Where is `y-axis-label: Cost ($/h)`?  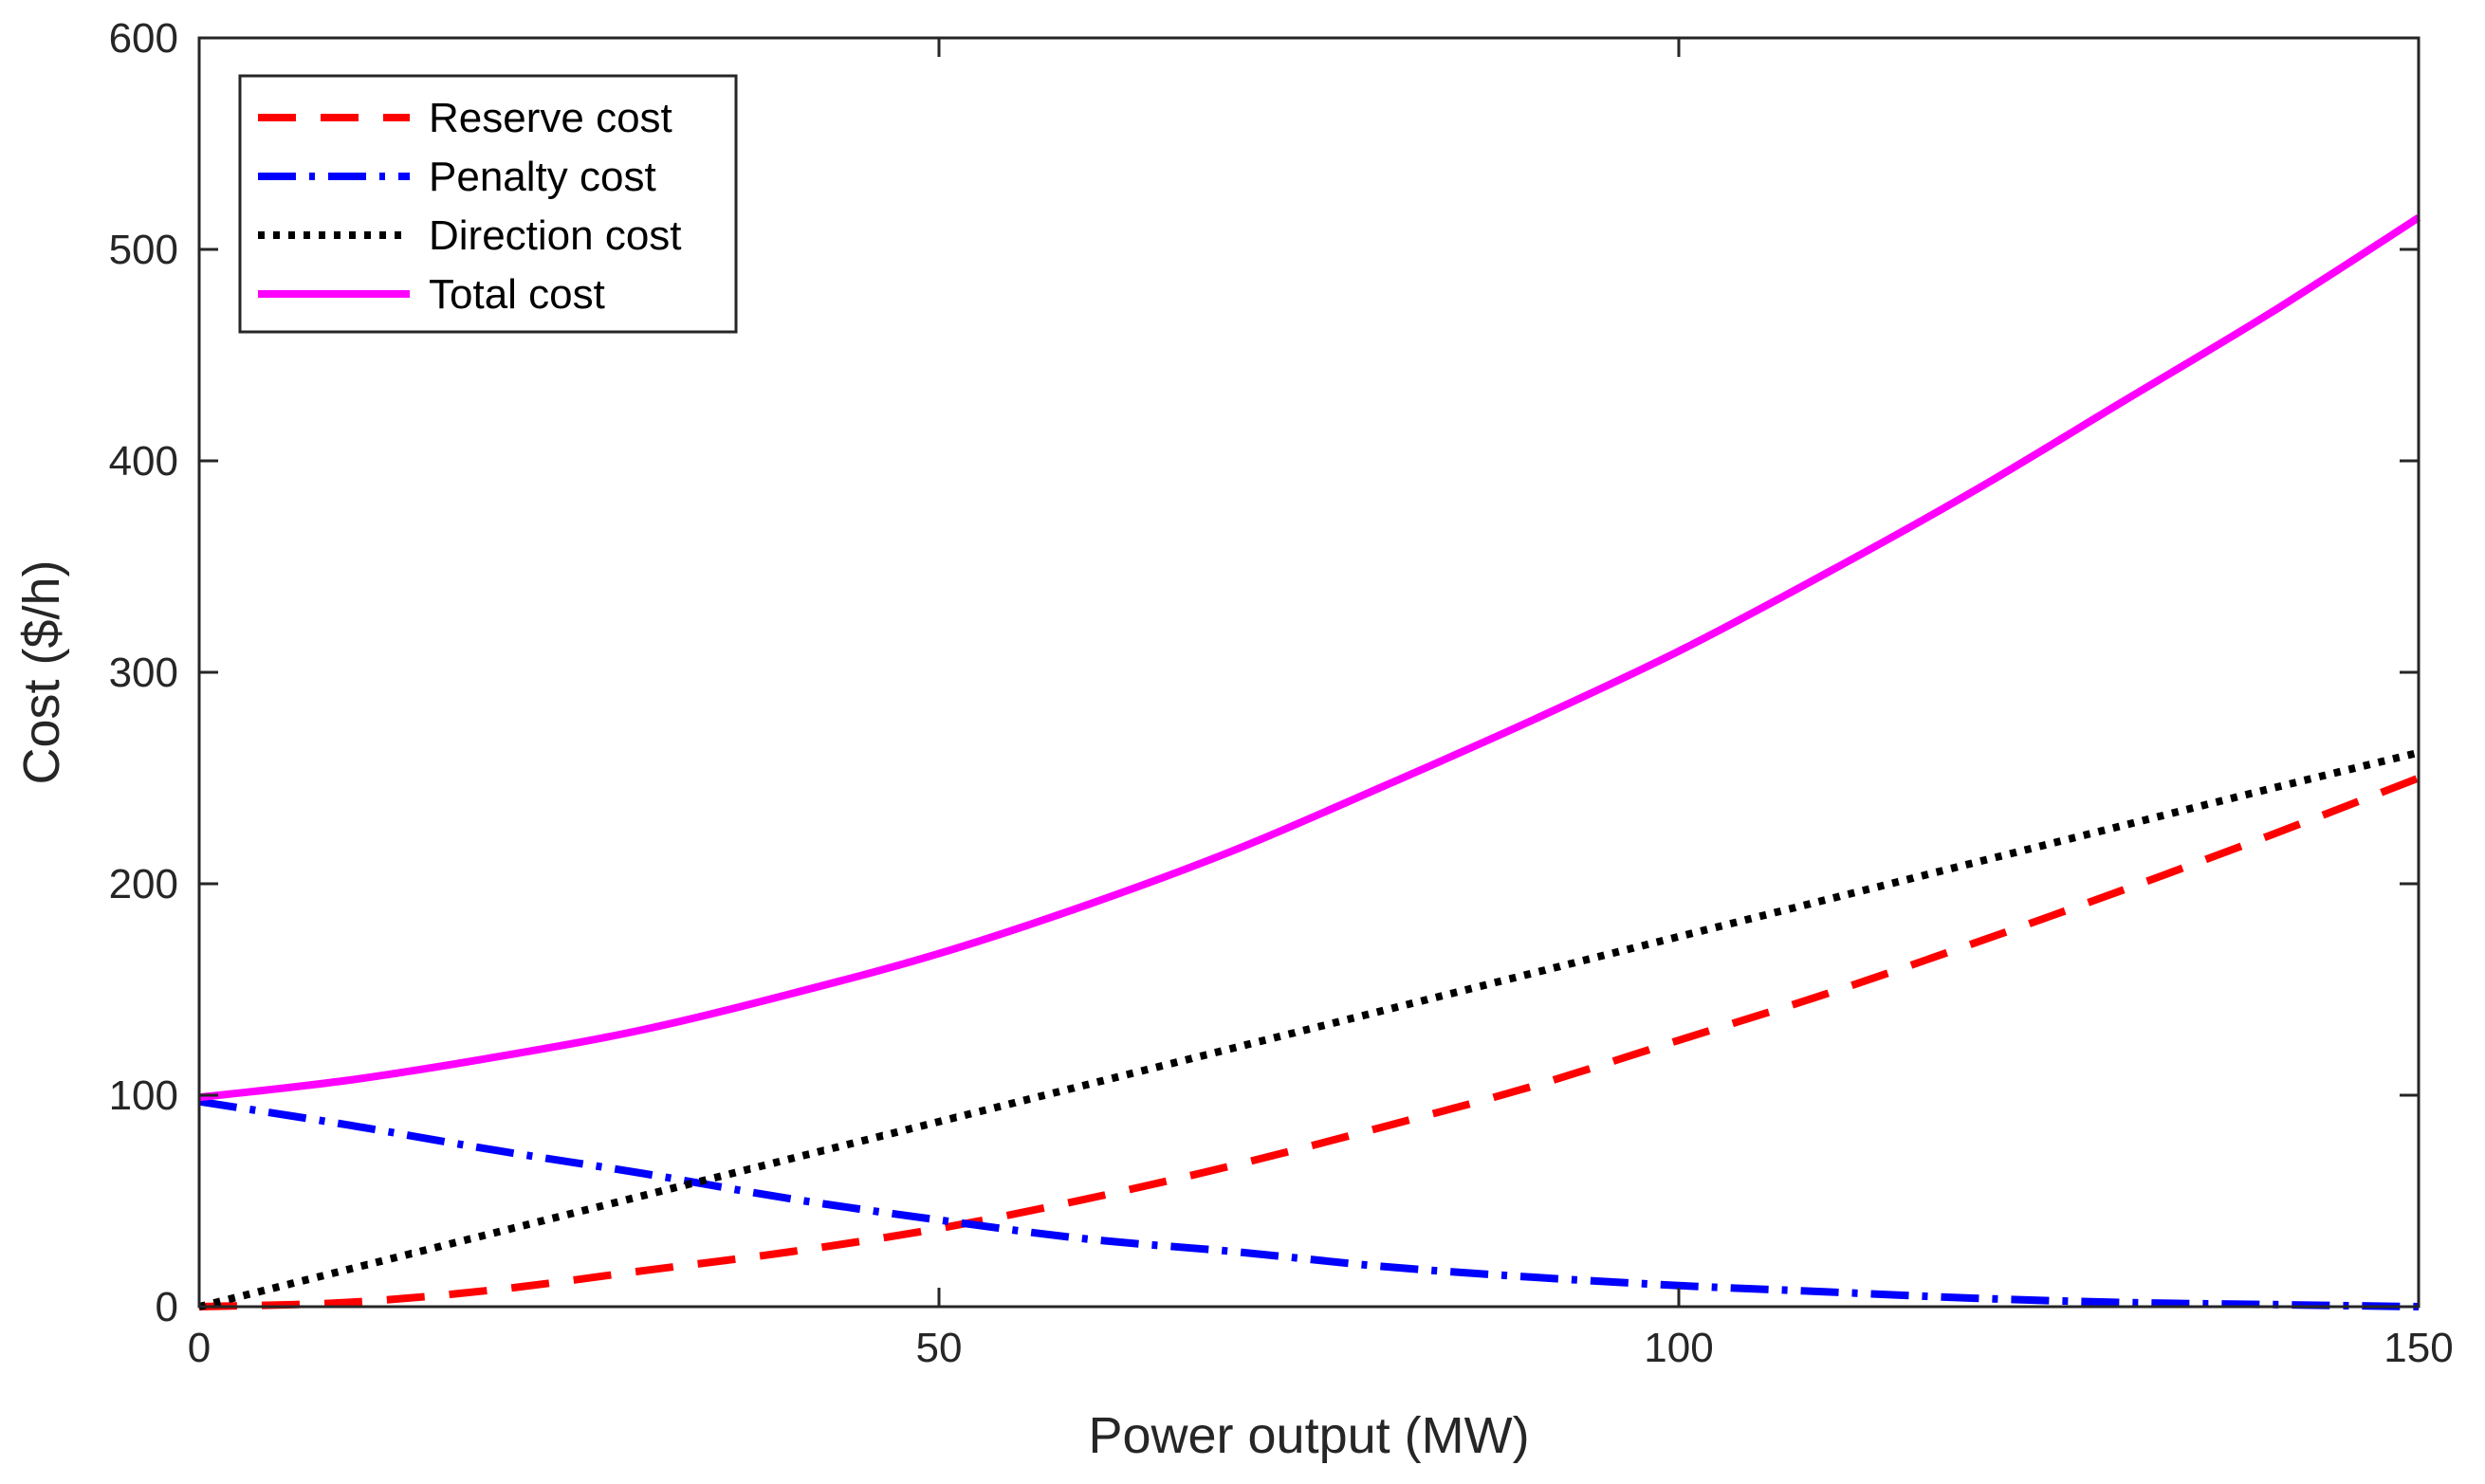 y-axis-label: Cost ($/h) is located at coordinates (41, 671).